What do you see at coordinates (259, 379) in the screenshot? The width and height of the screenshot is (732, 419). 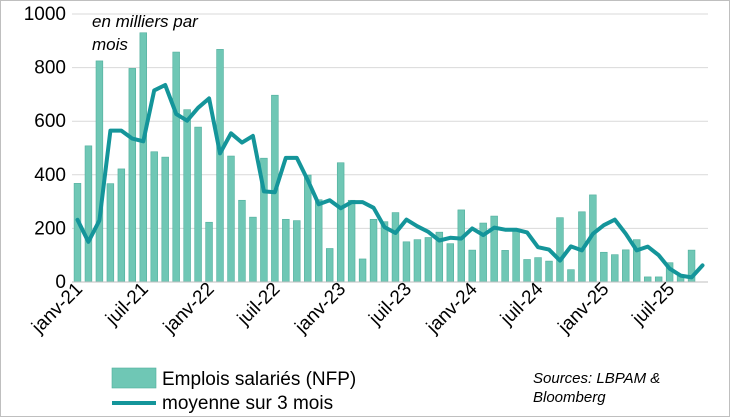 I see `legend-bar-label: Emplois salariés (NFP)` at bounding box center [259, 379].